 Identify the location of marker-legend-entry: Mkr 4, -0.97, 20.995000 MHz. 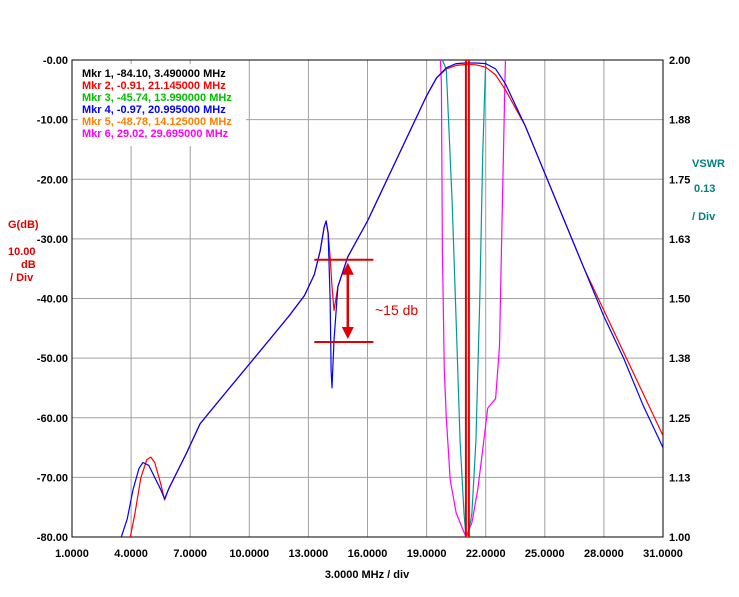
(154, 110).